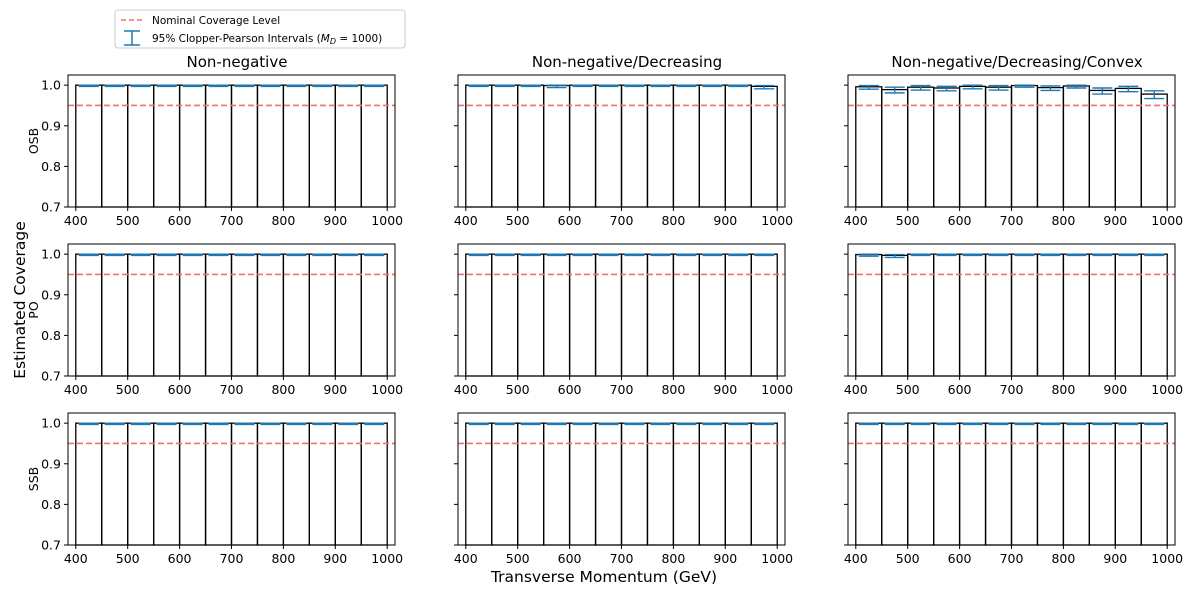 This screenshot has width=1185, height=590. I want to click on y-tick-label: 0.7, so click(51, 376).